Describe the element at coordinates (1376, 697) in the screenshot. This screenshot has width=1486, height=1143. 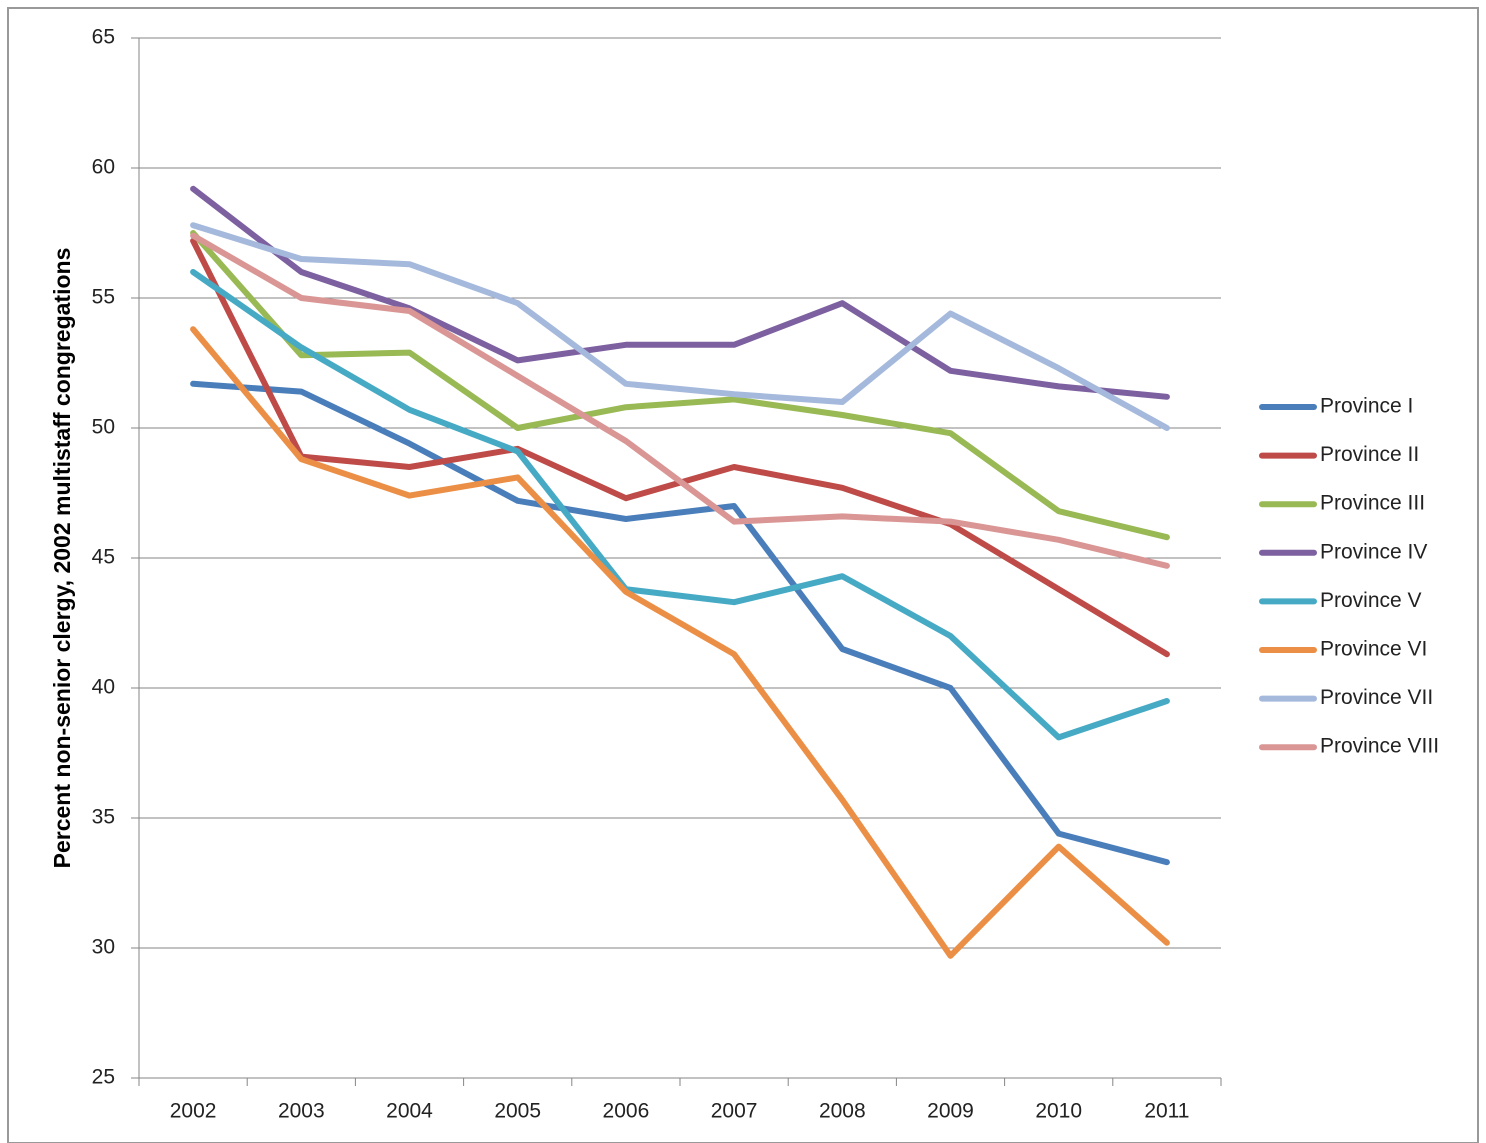
I see `legend-label: Province VII` at that location.